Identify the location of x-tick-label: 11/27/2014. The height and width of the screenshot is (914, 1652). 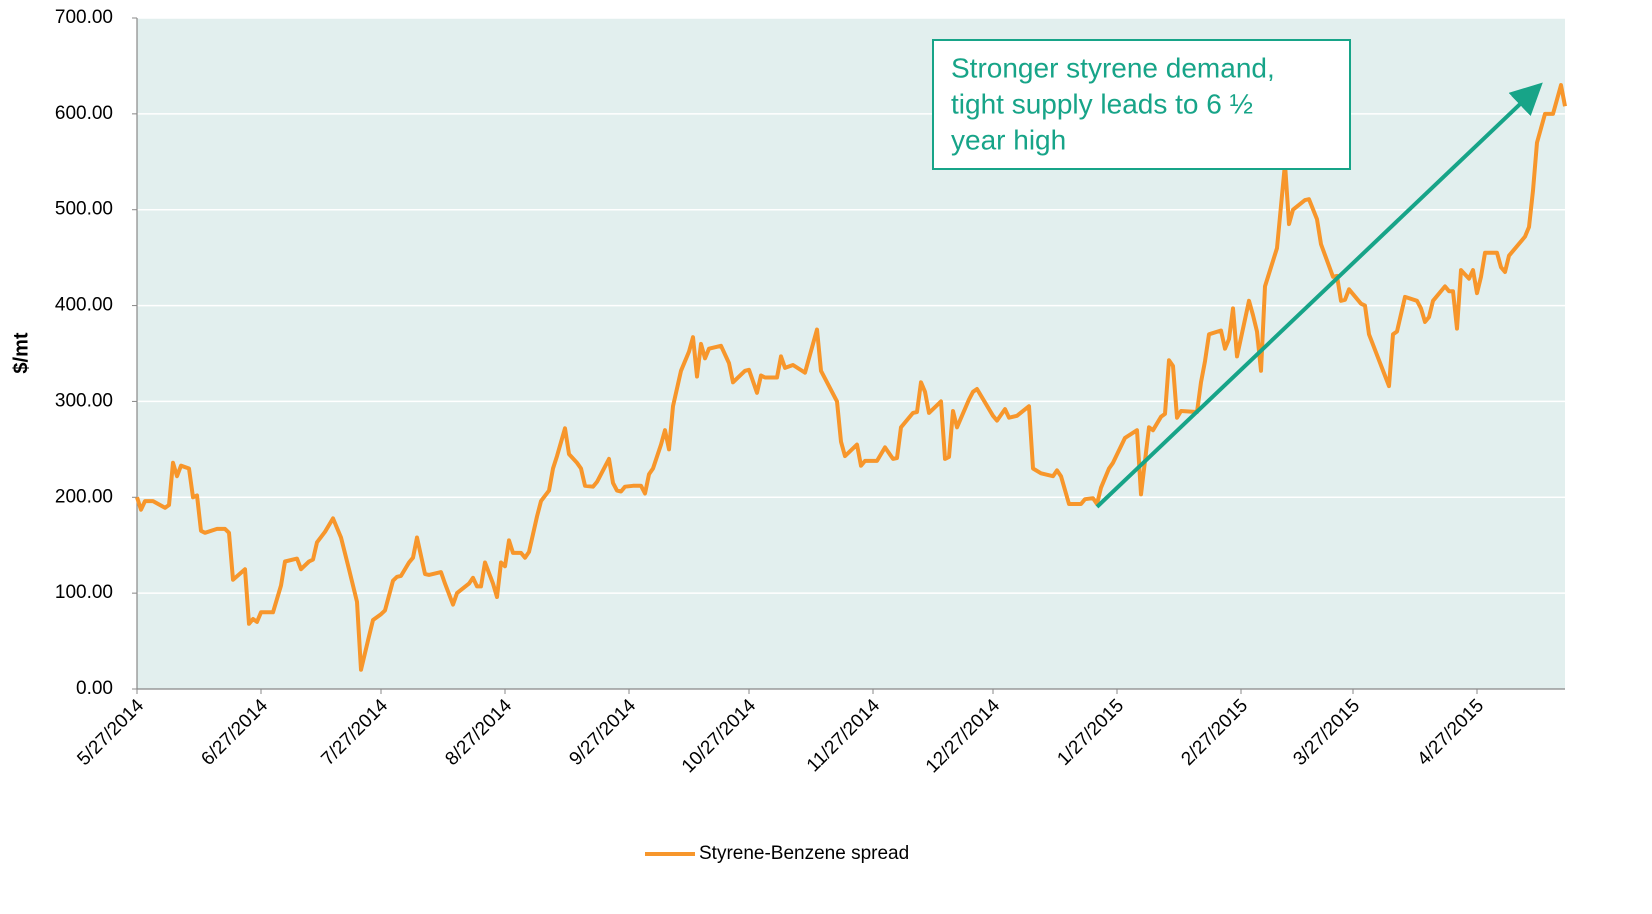
(843, 735).